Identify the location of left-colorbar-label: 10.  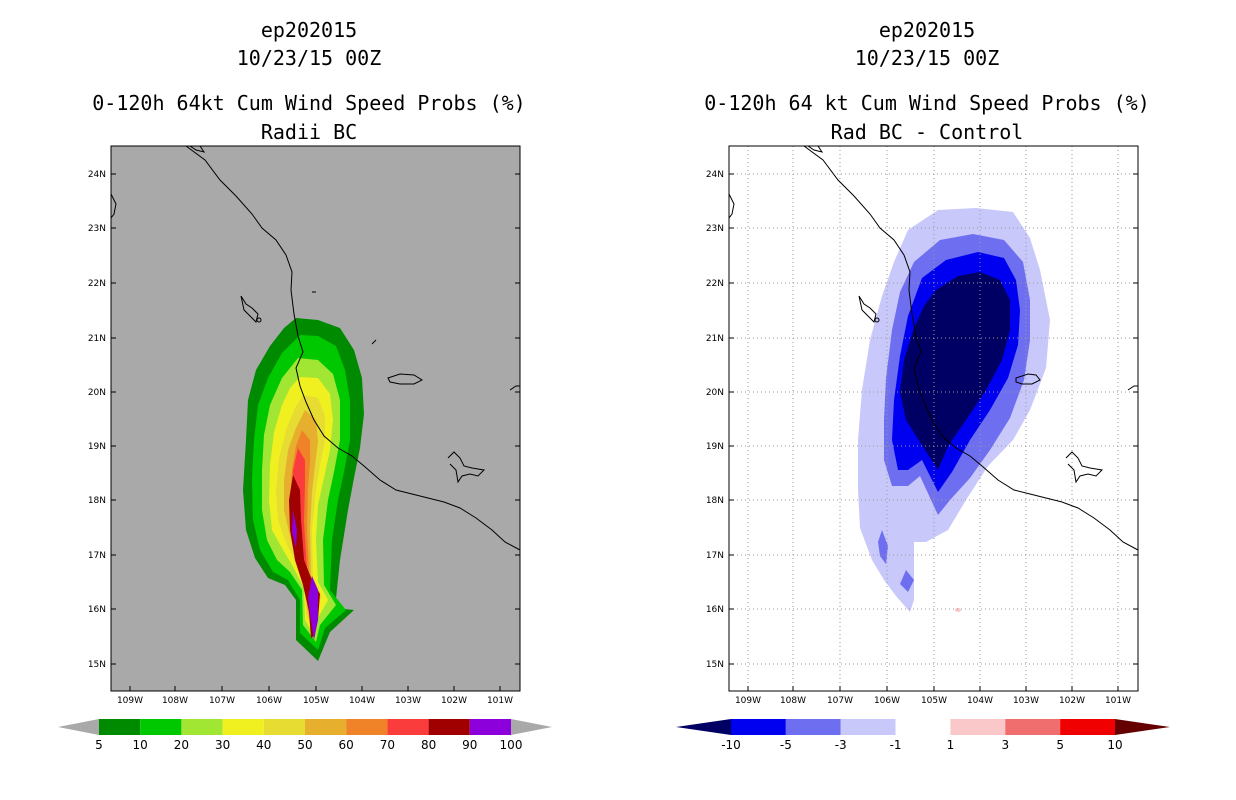
(140, 745).